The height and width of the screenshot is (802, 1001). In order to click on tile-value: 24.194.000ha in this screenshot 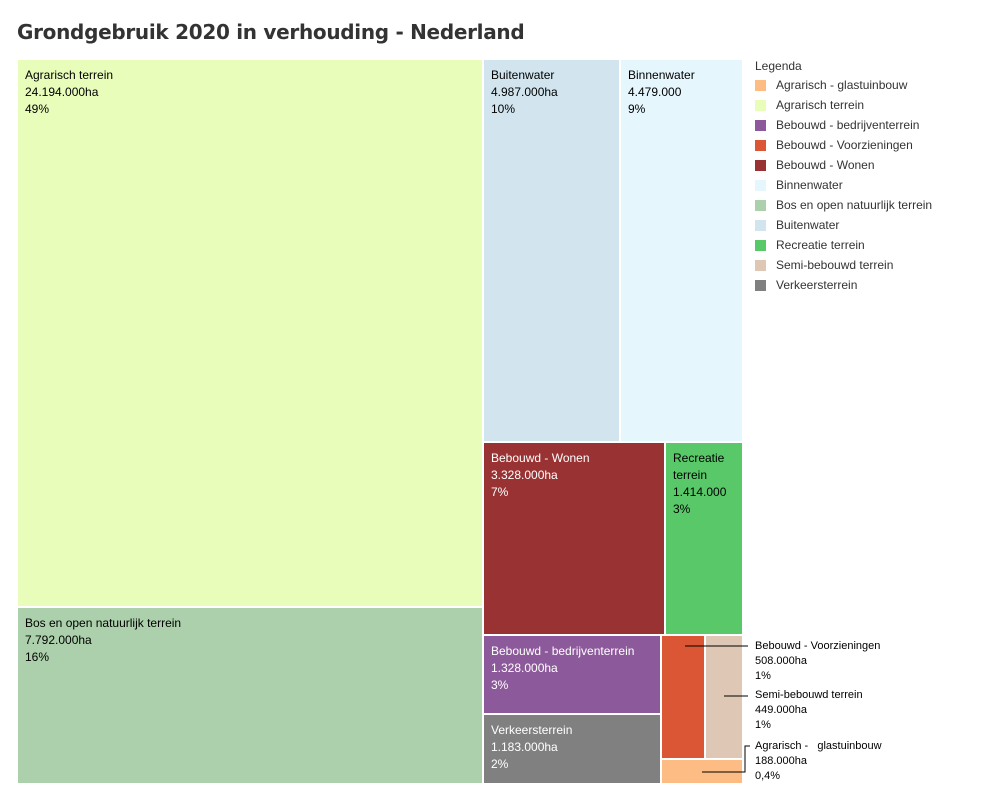, I will do `click(62, 92)`.